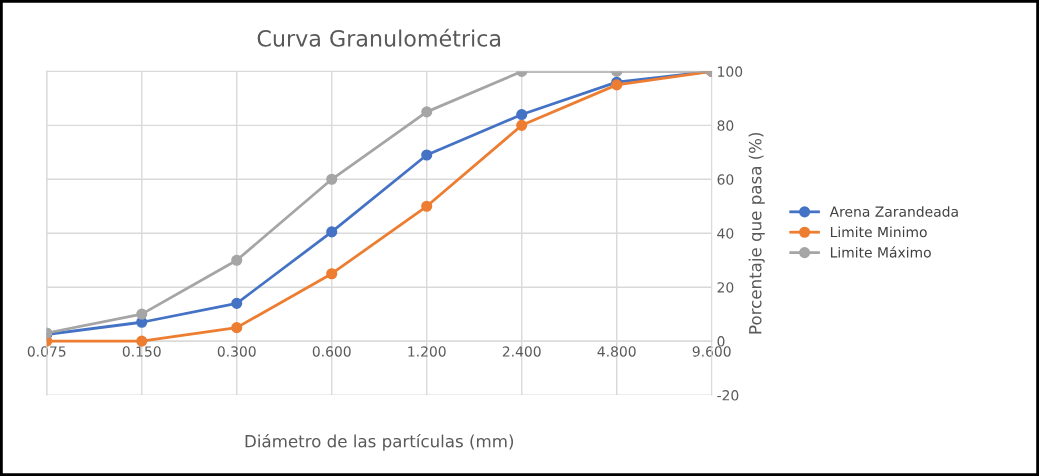 This screenshot has width=1039, height=476. What do you see at coordinates (880, 252) in the screenshot?
I see `legend-label: Limite Máximo` at bounding box center [880, 252].